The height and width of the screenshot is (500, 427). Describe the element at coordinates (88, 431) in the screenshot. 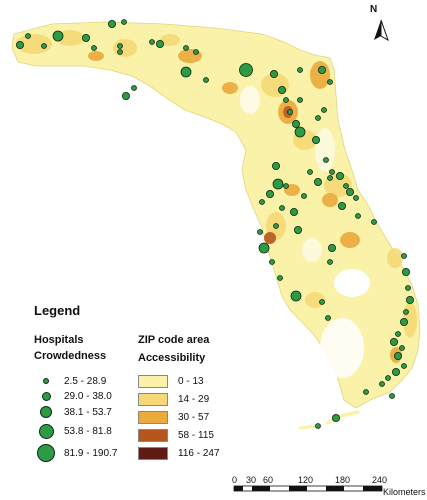

I see `hospital-class-label: 53.8 - 81.8` at that location.